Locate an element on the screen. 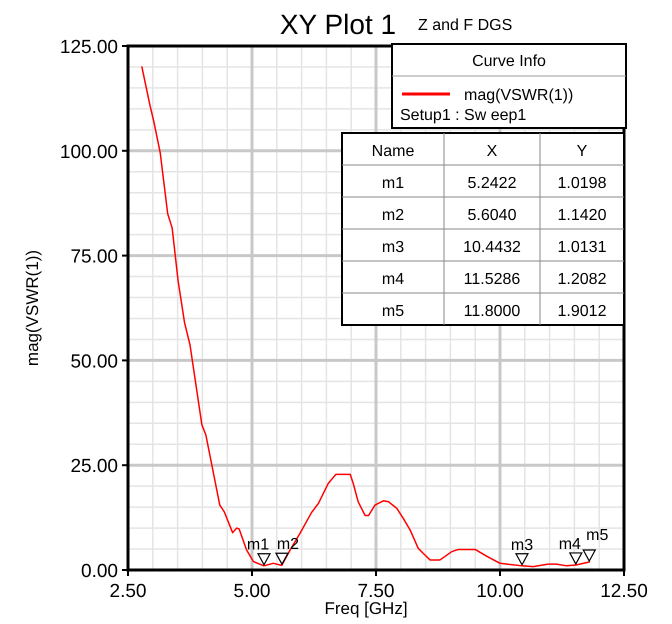  annotation: Name is located at coordinates (393, 151).